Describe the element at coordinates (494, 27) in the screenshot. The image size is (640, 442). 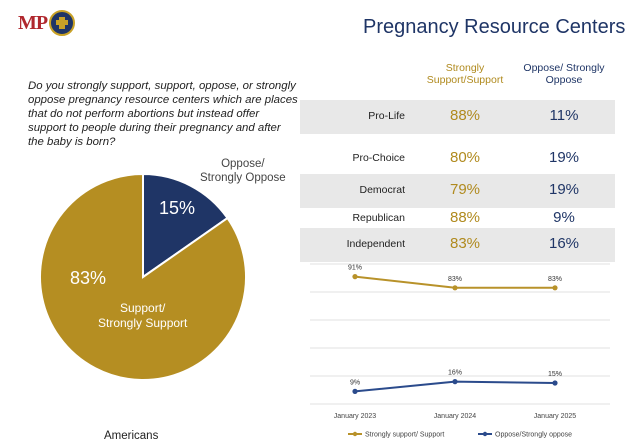
I see `page-title: Pregnancy Resource Centers` at that location.